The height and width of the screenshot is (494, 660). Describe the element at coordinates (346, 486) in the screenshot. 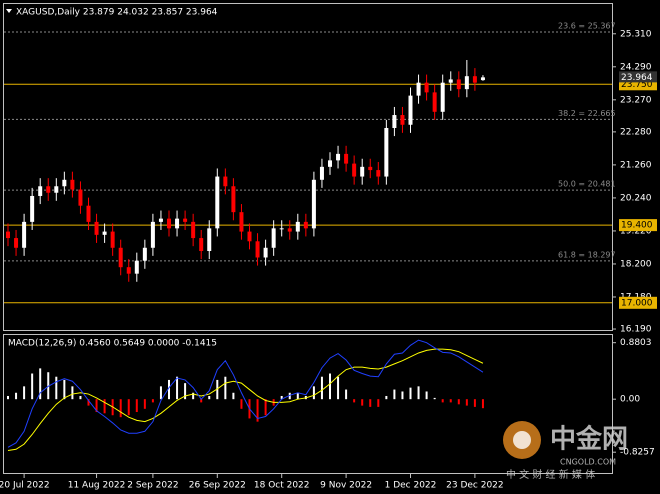

I see `x-tick-label: 9 Nov 2022` at that location.